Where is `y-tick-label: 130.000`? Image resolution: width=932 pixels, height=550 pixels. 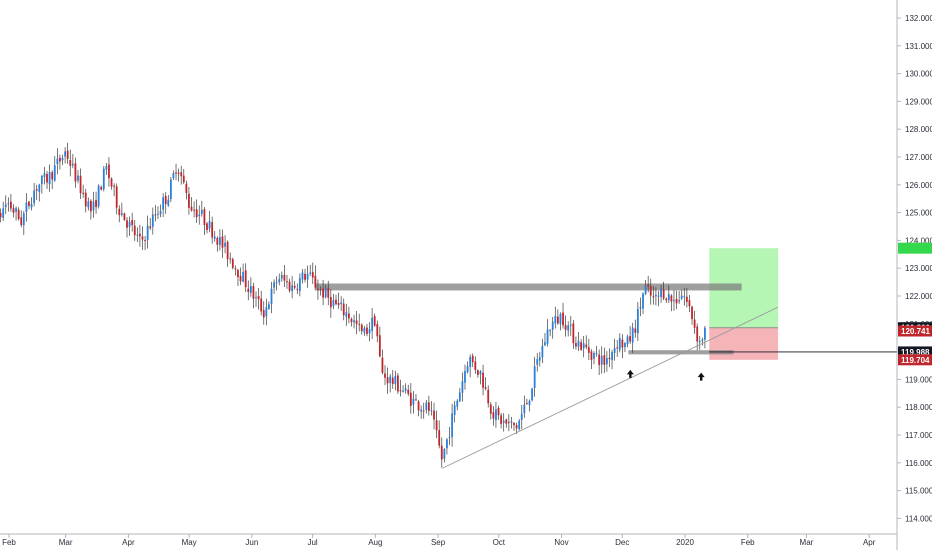 y-tick-label: 130.000 is located at coordinates (918, 74).